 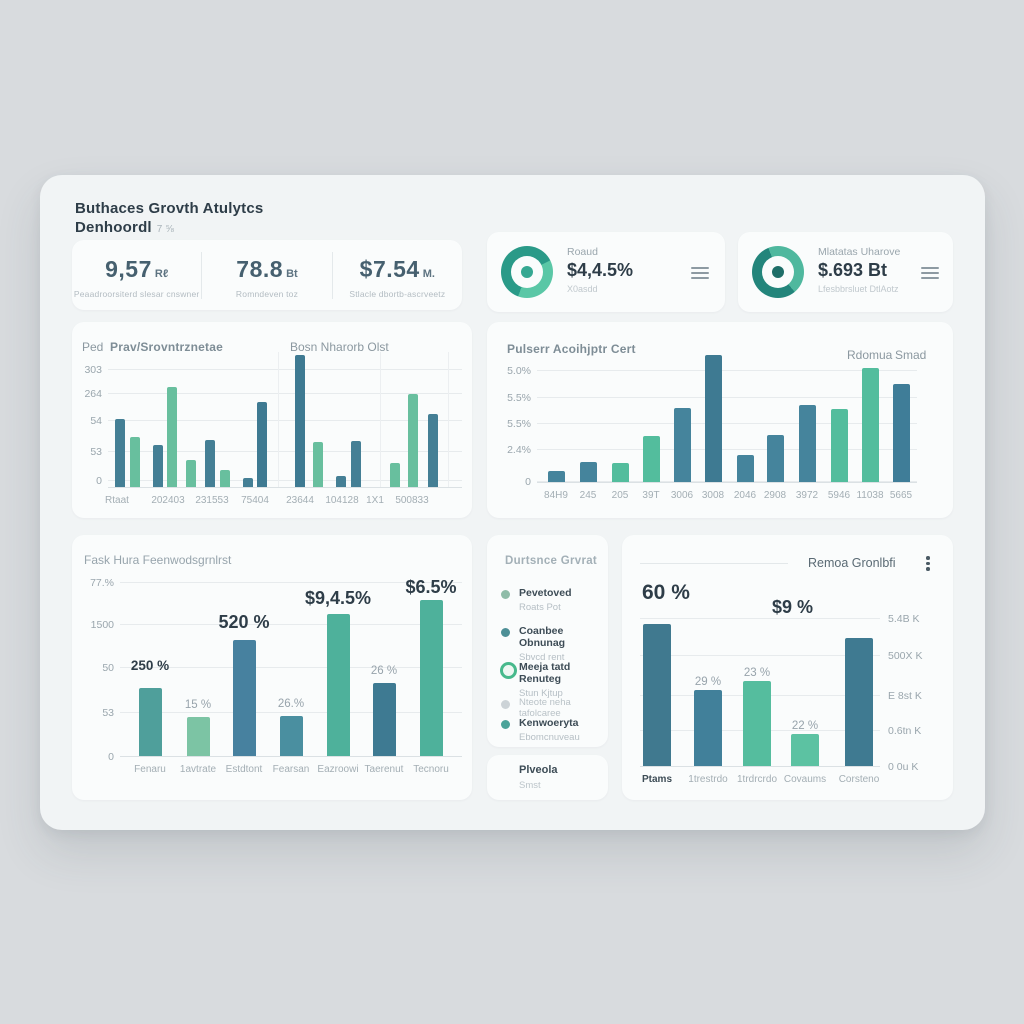 I want to click on pivot-card: Plveola Smst, so click(x=547, y=777).